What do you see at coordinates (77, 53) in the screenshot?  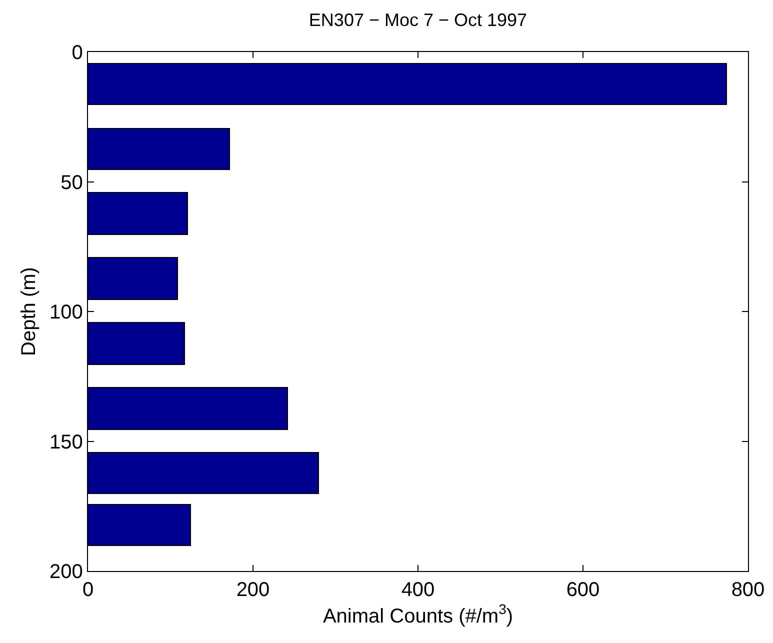 I see `y-tick-label: 0` at bounding box center [77, 53].